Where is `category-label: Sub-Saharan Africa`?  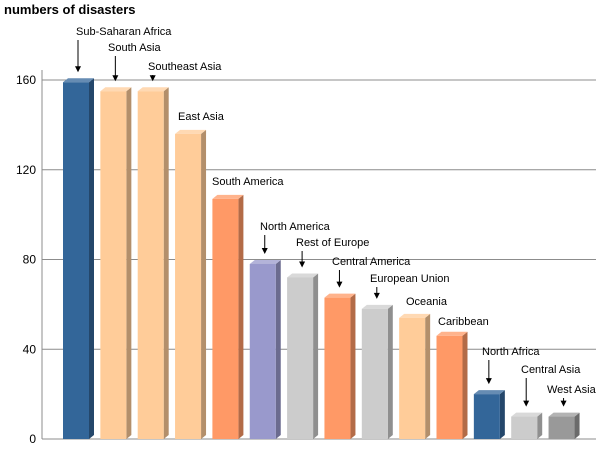
category-label: Sub-Saharan Africa is located at coordinates (124, 32).